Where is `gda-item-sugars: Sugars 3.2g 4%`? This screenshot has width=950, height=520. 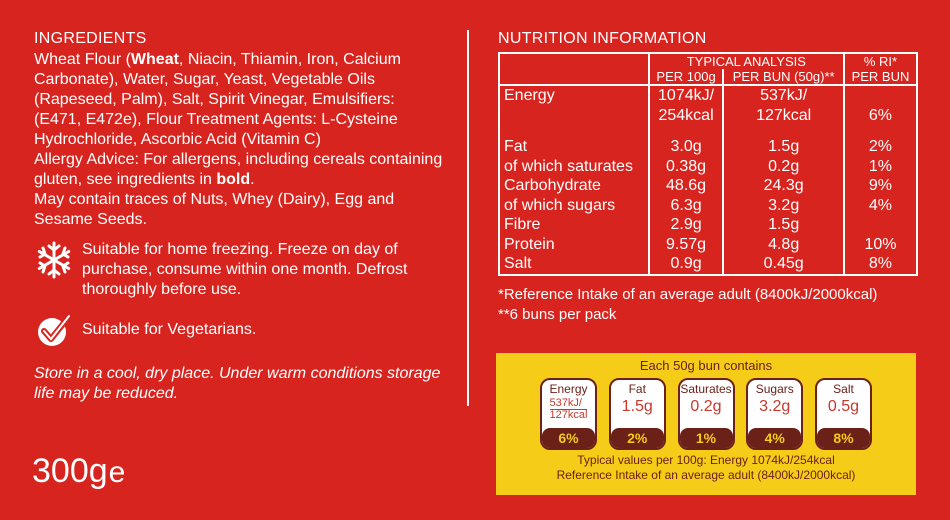
gda-item-sugars: Sugars 3.2g 4% is located at coordinates (775, 414).